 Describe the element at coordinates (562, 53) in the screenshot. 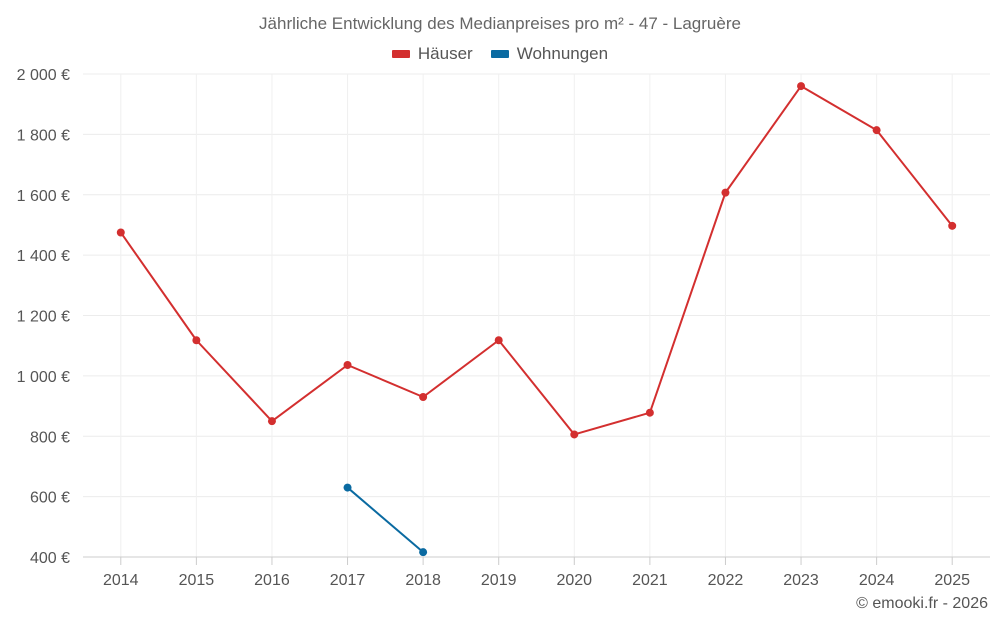

I see `legend-label-wohnungen: Wohnungen` at that location.